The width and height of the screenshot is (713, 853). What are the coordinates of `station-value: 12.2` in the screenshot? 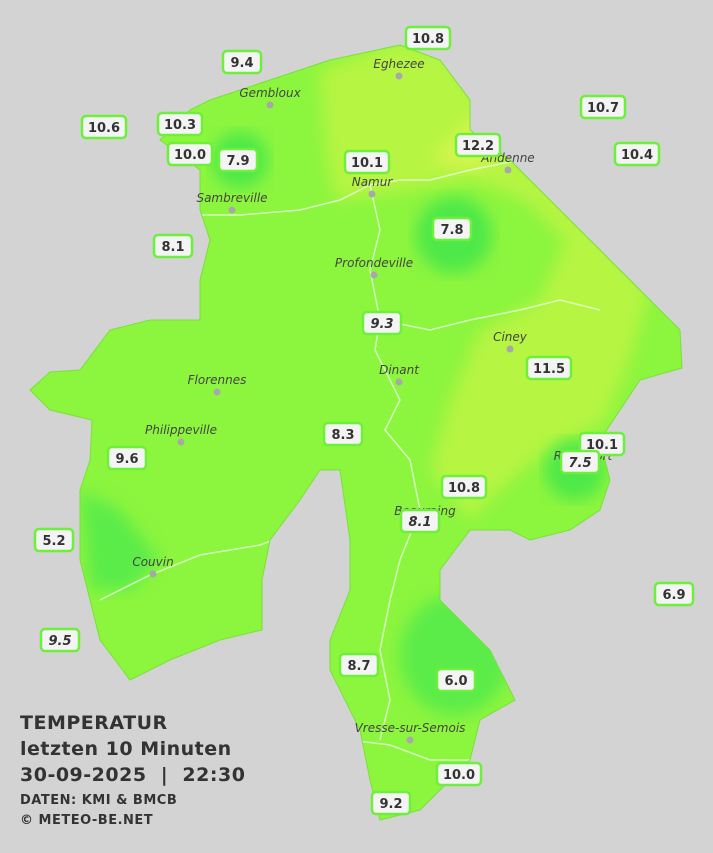 It's located at (478, 146).